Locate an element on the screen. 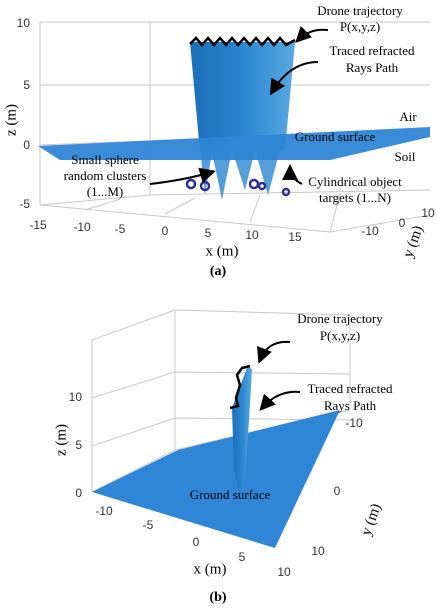 The image size is (436, 609). annotation: random clusters is located at coordinates (105, 175).